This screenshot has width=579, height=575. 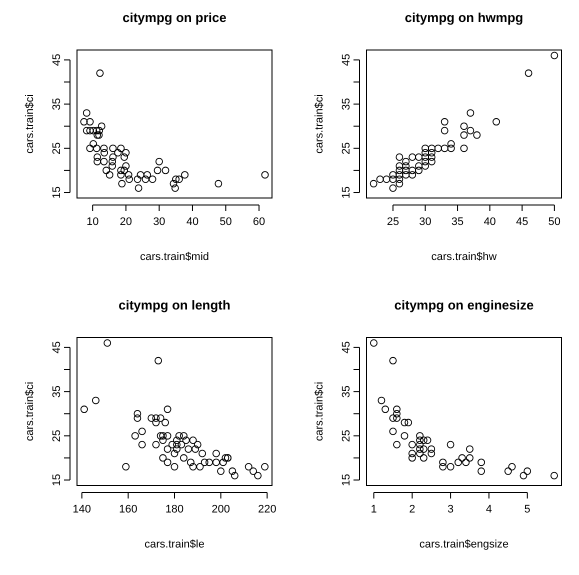 I want to click on x-tick-label: 160, so click(x=128, y=510).